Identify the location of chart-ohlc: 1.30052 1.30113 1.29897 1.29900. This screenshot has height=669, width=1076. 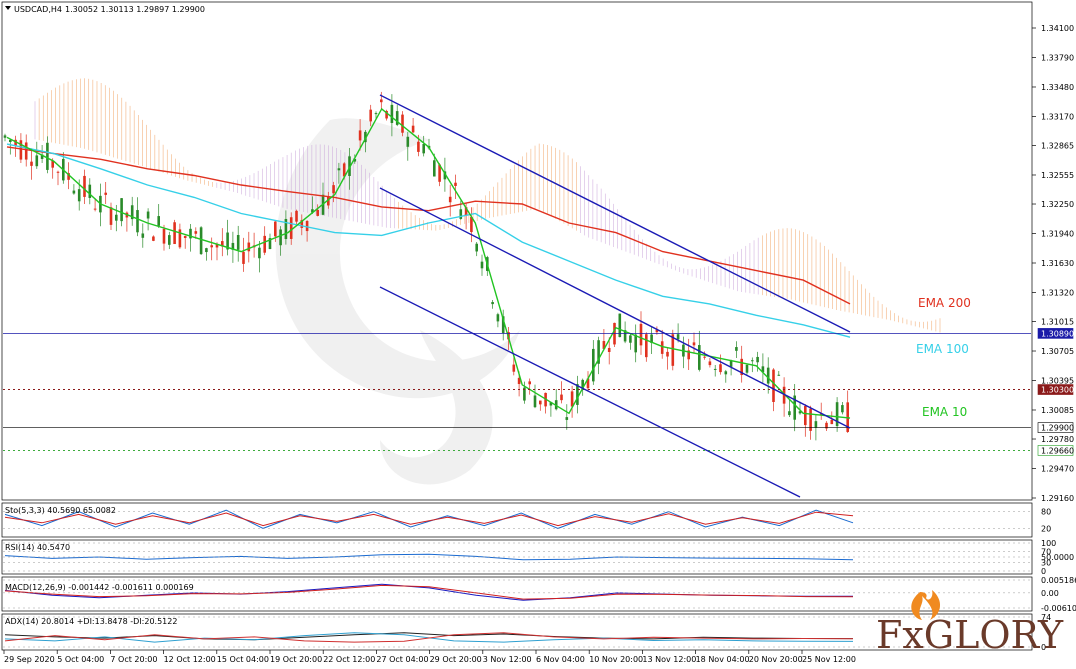
(135, 9).